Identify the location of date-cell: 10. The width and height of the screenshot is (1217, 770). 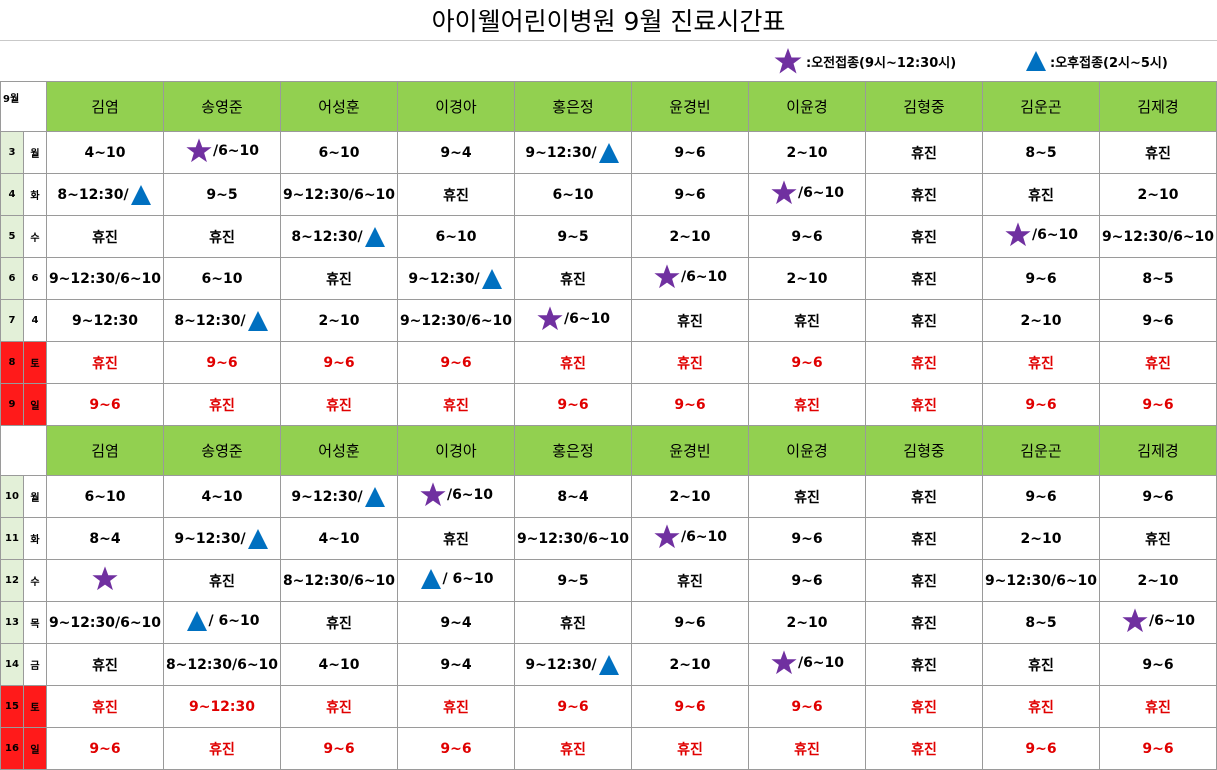
(12, 496).